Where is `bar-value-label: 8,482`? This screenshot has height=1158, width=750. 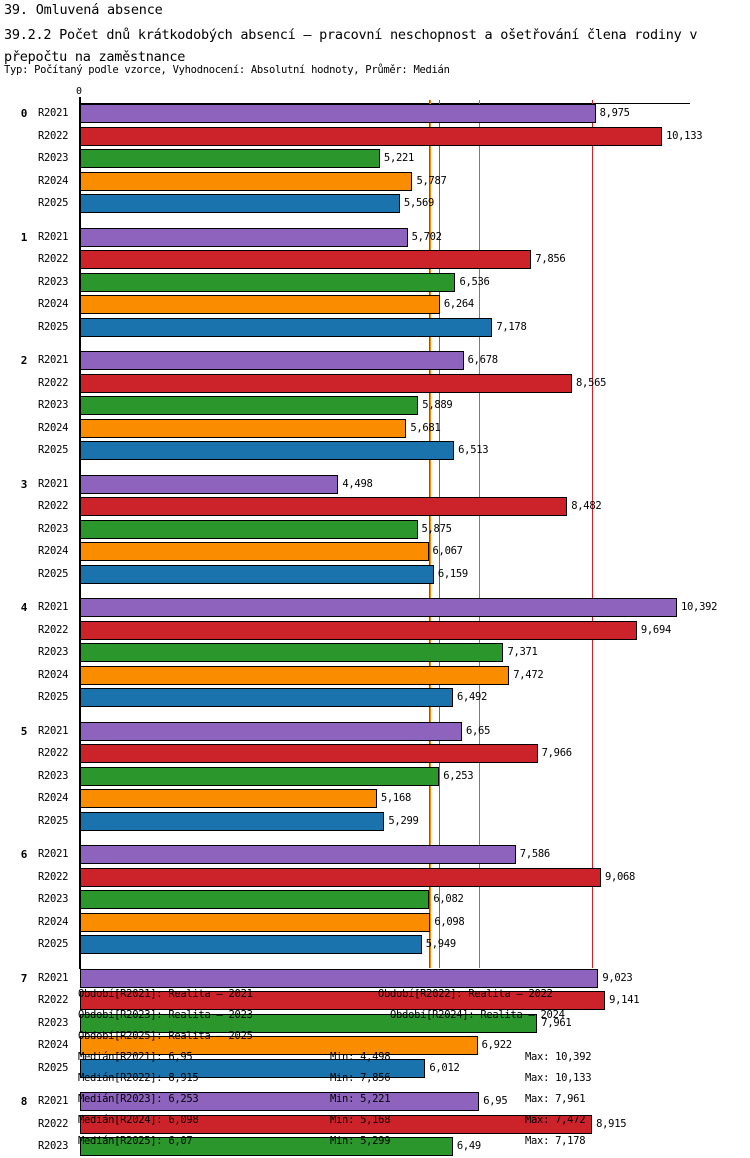 bar-value-label: 8,482 is located at coordinates (586, 506).